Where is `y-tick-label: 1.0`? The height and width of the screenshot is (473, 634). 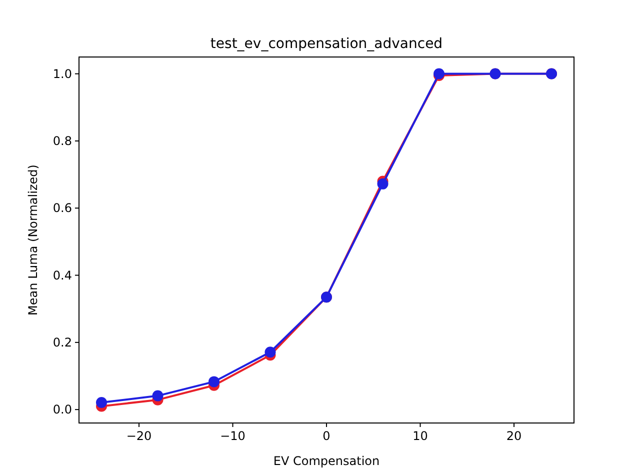 y-tick-label: 1.0 is located at coordinates (62, 73).